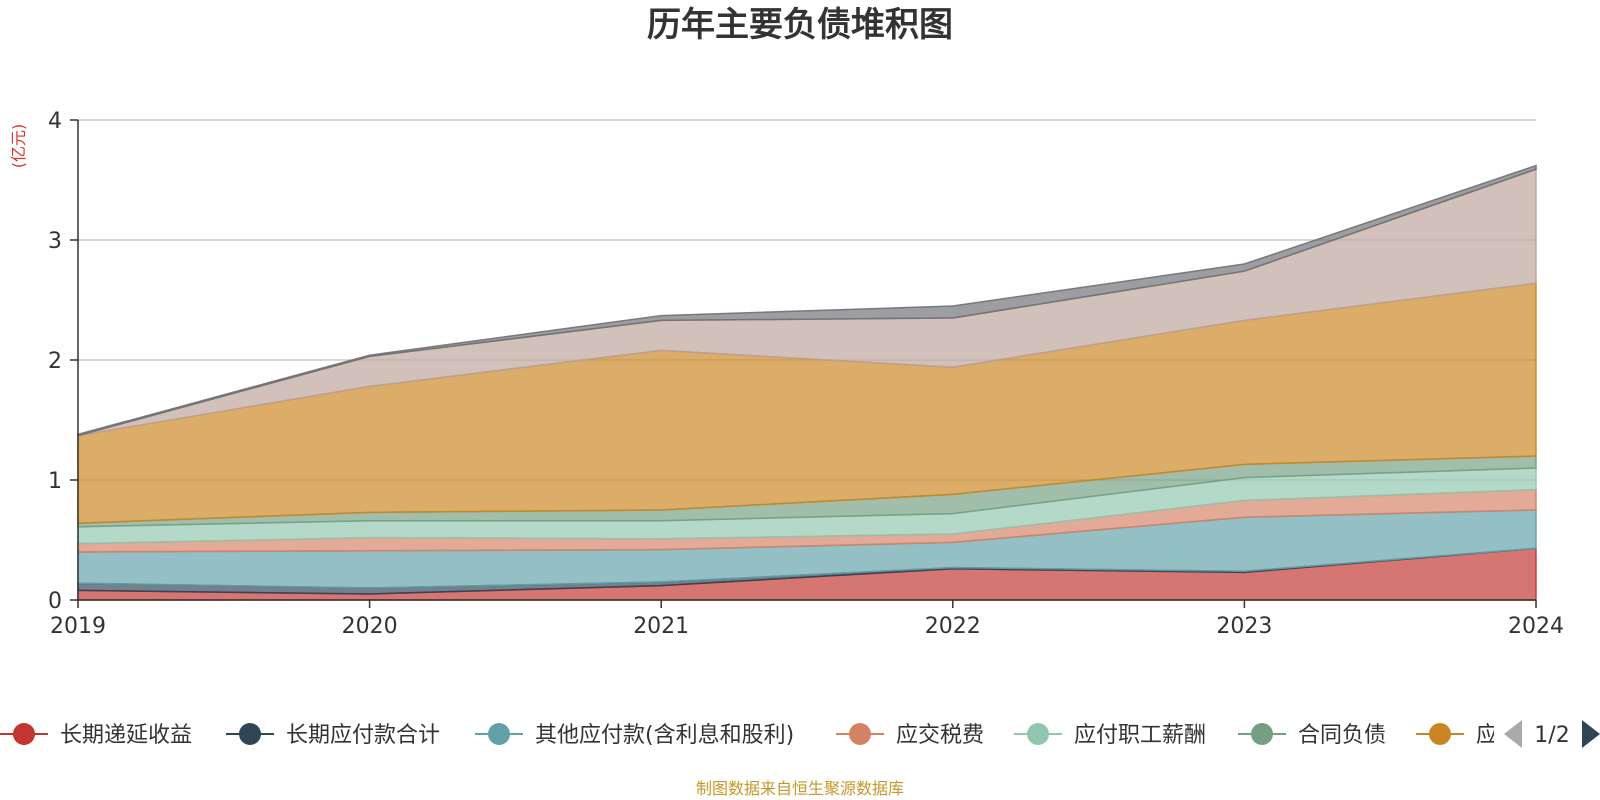 The width and height of the screenshot is (1600, 800). Describe the element at coordinates (55, 241) in the screenshot. I see `y-tick-label: 3` at that location.